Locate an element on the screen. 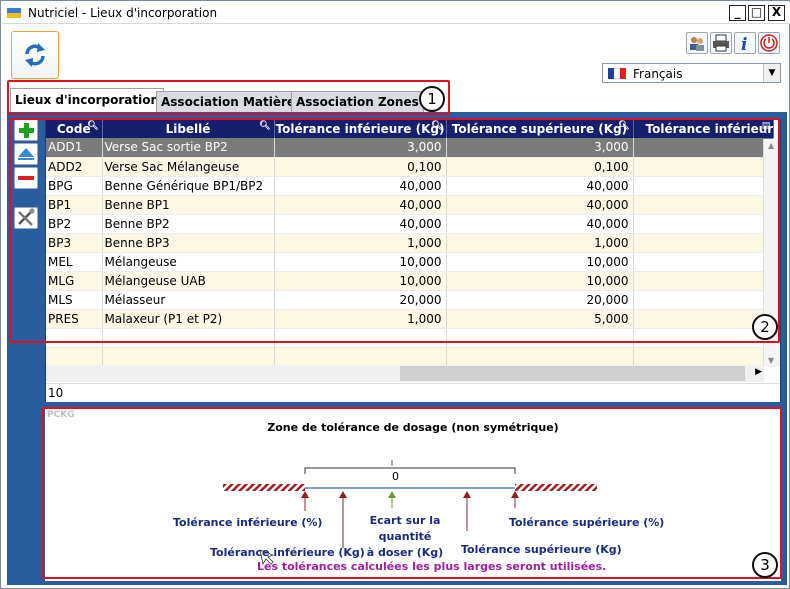 The height and width of the screenshot is (589, 790). tab-association-zones: Association Zones is located at coordinates (357, 101).